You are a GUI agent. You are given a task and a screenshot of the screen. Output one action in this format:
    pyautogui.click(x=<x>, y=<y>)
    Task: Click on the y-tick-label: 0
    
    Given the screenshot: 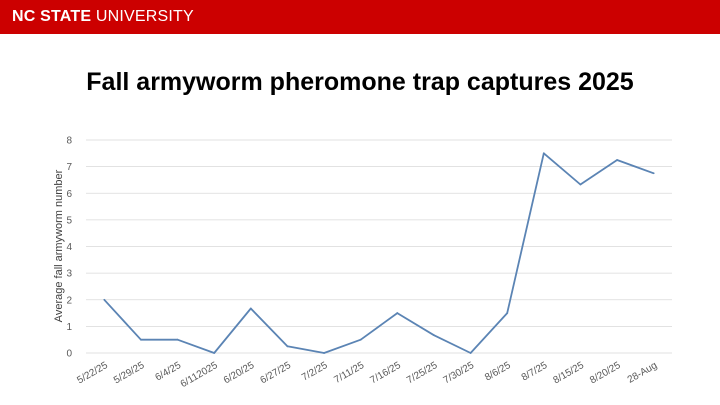 What is the action you would take?
    pyautogui.click(x=69, y=354)
    